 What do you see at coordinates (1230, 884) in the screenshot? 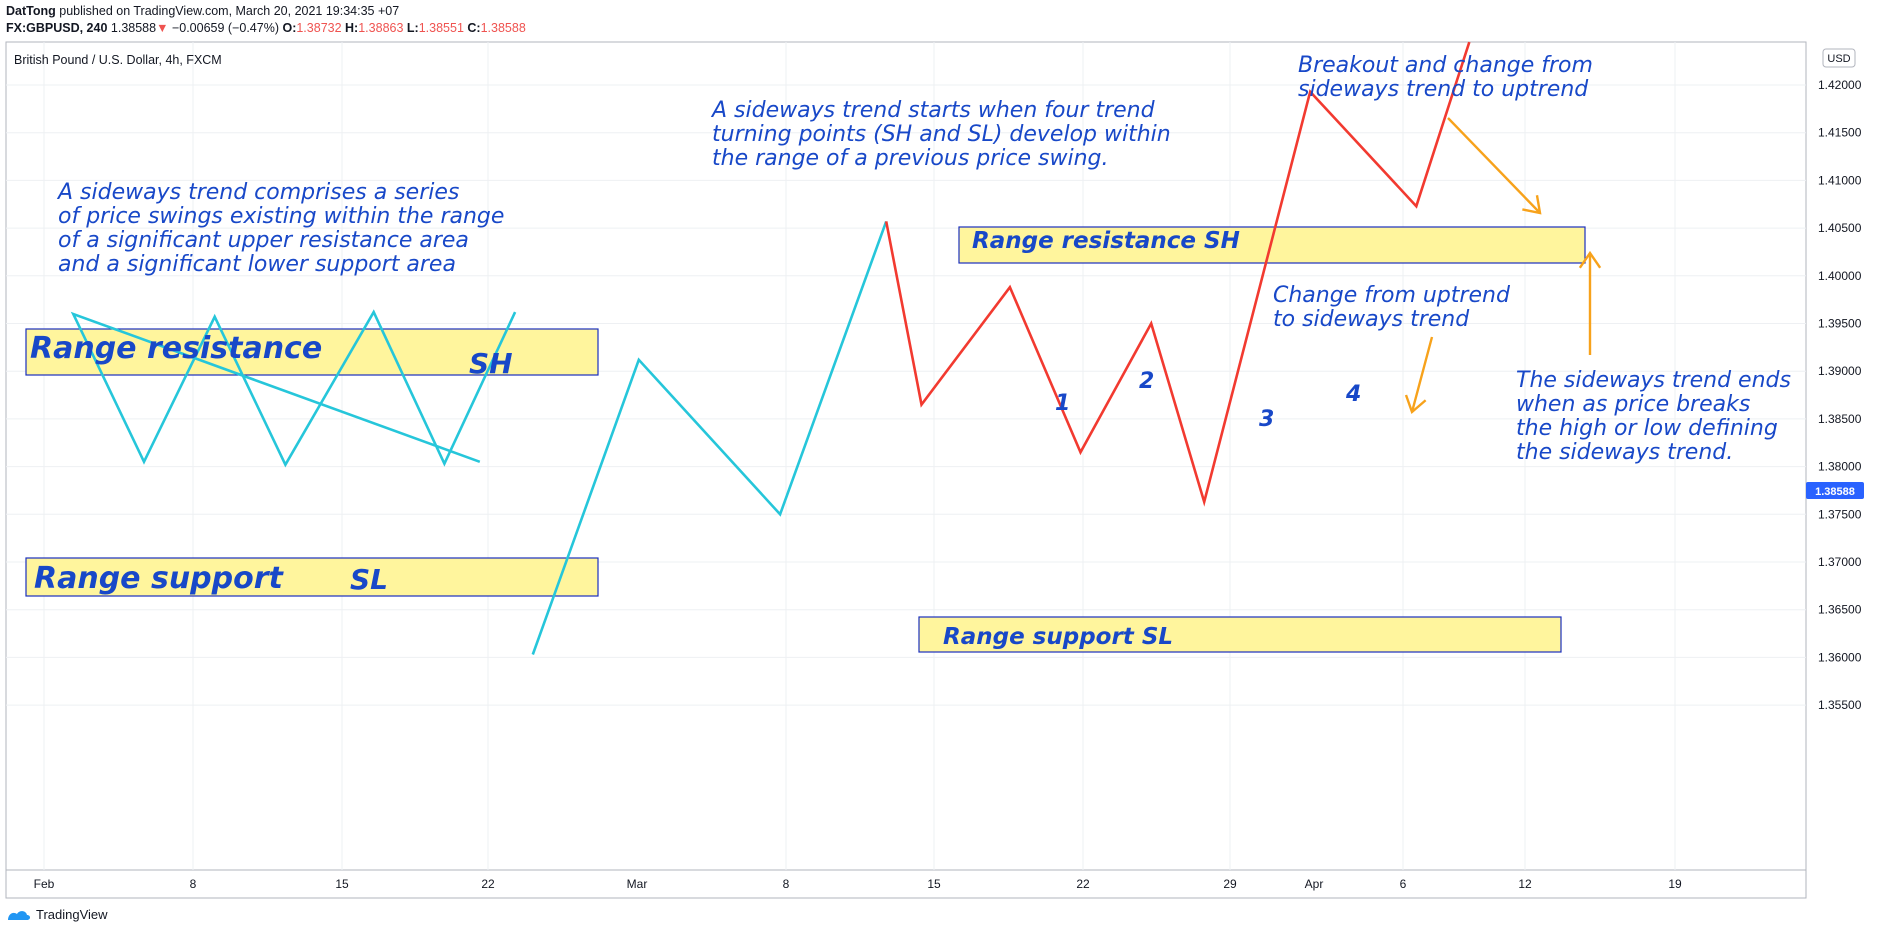
I see `x-tick-label: 29` at bounding box center [1230, 884].